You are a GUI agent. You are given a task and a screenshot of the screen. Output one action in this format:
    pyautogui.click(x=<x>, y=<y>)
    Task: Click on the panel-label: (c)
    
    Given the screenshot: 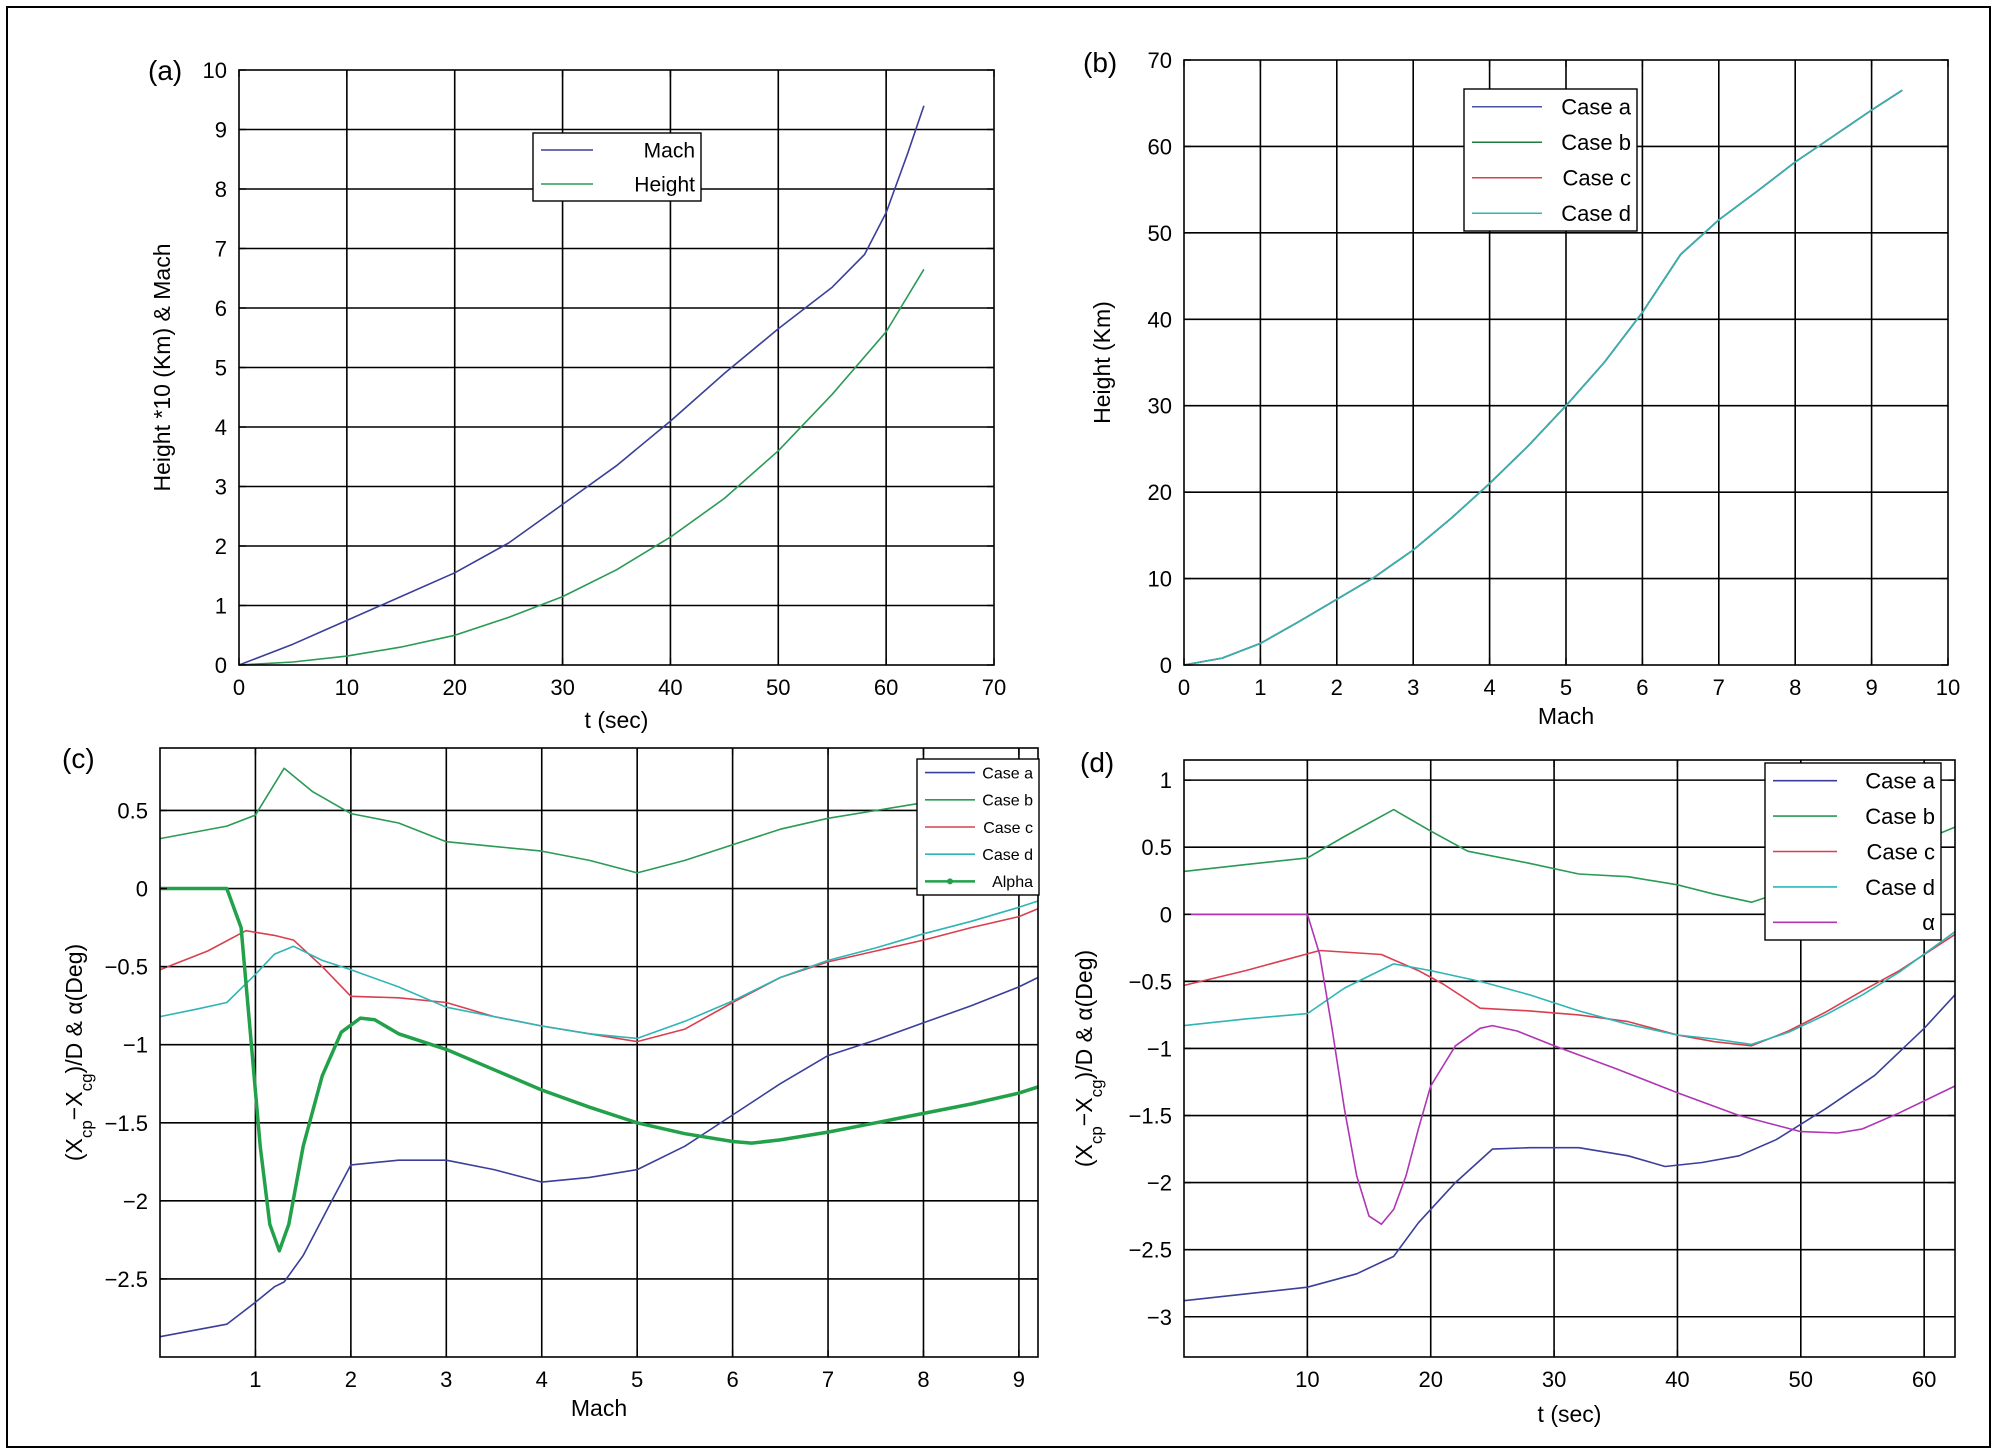 What is the action you would take?
    pyautogui.click(x=78, y=758)
    